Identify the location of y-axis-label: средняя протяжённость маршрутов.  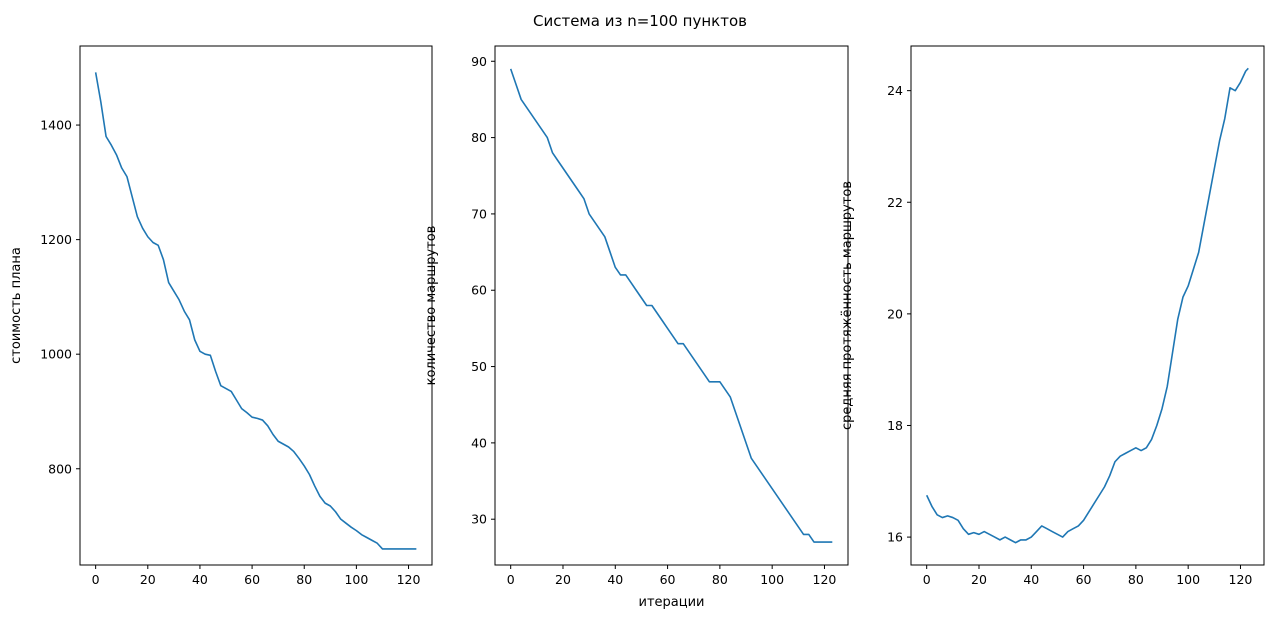
(847, 305).